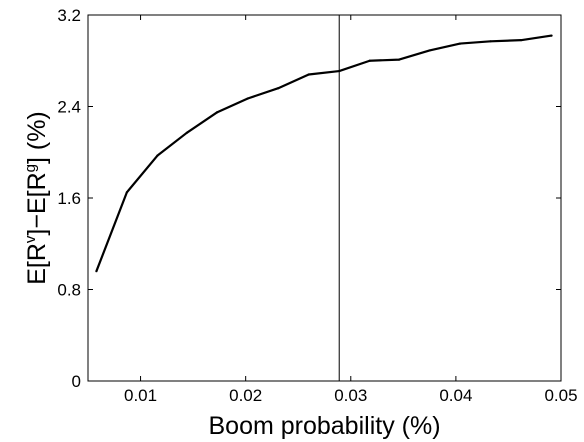 This screenshot has height=442, width=584. Describe the element at coordinates (69, 290) in the screenshot. I see `y-tick-label: 0.8` at that location.